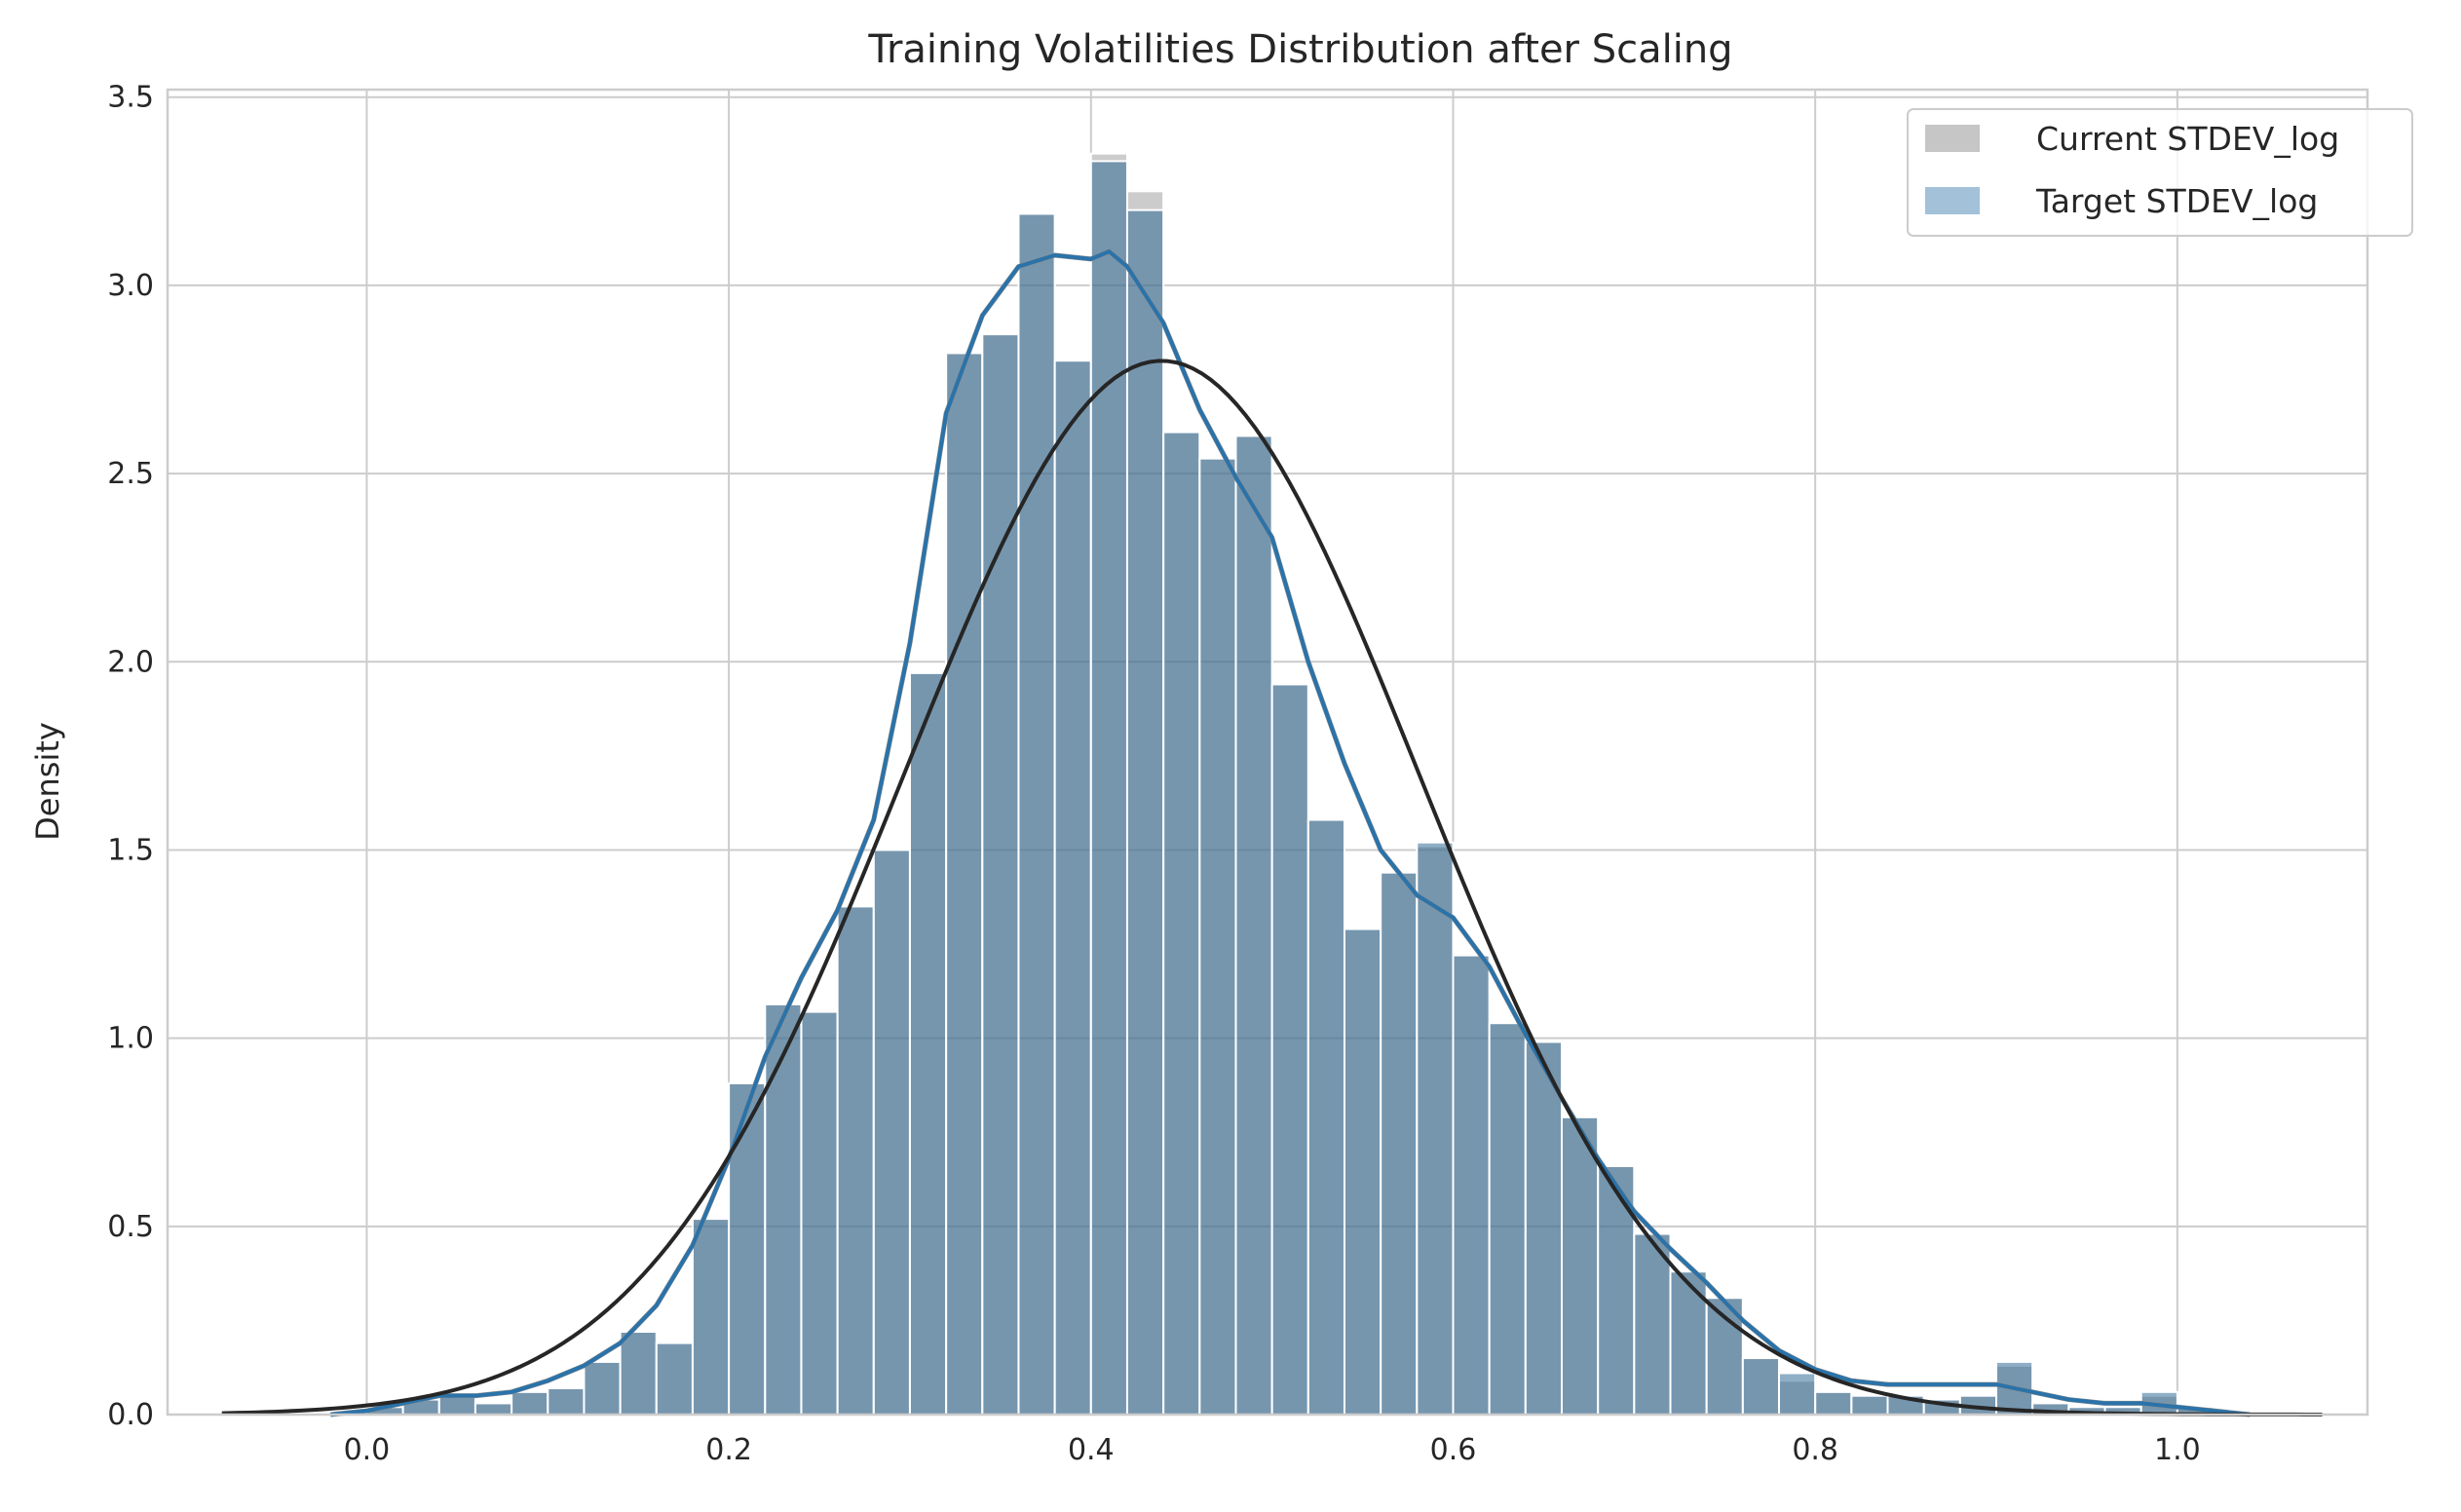  Describe the element at coordinates (130, 286) in the screenshot. I see `y-tick-label: 3.0` at that location.